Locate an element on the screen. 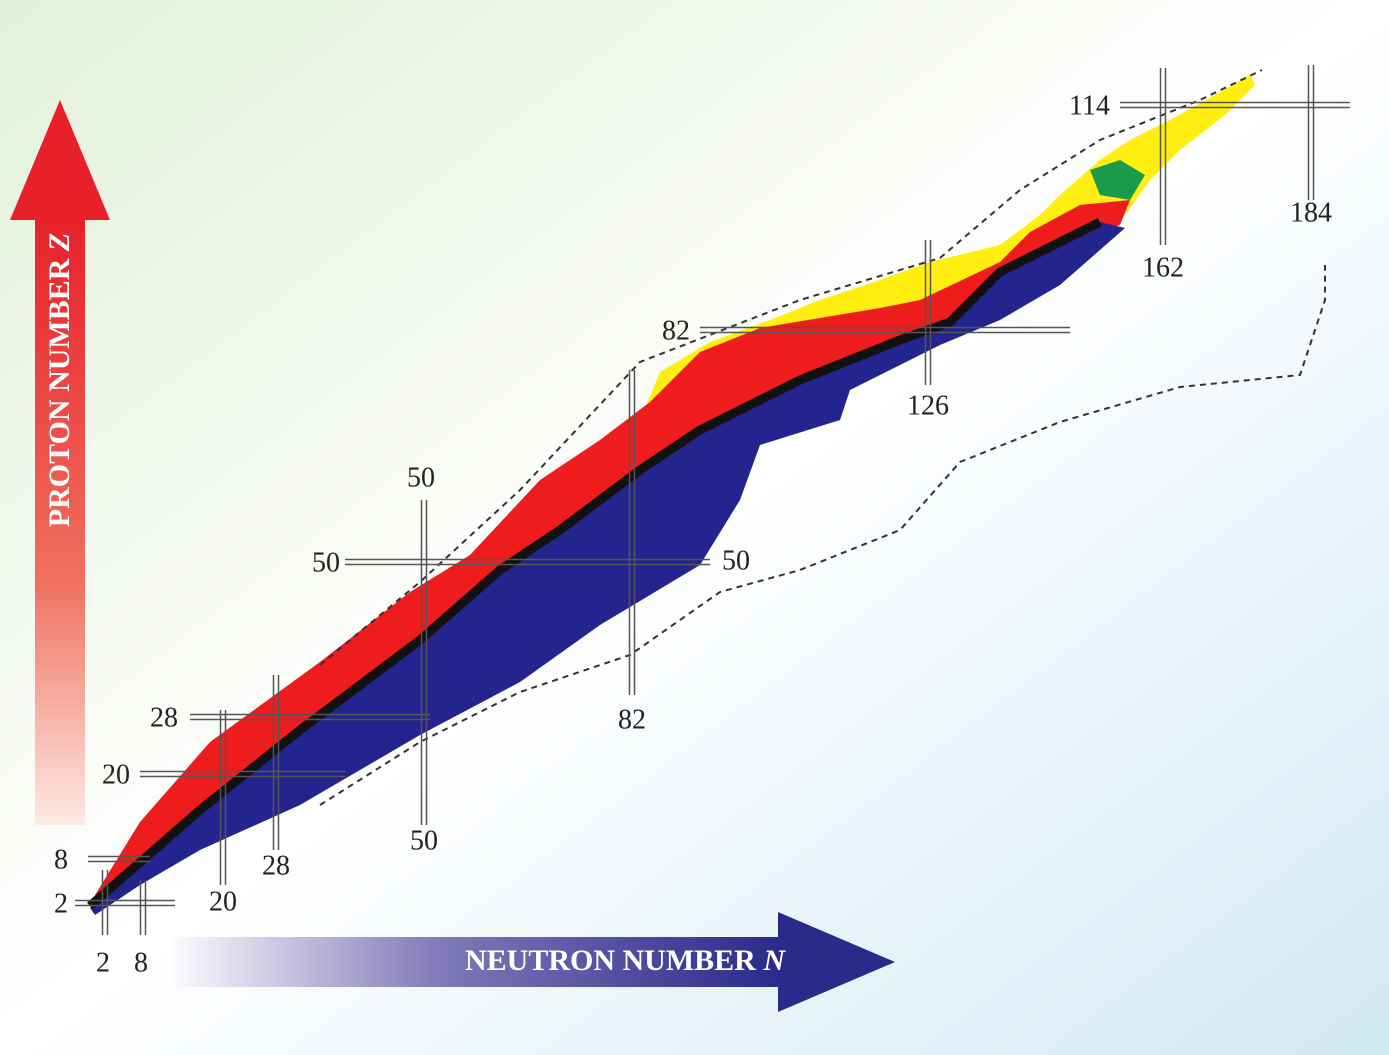  proton-magic-label: 28 is located at coordinates (164, 717).